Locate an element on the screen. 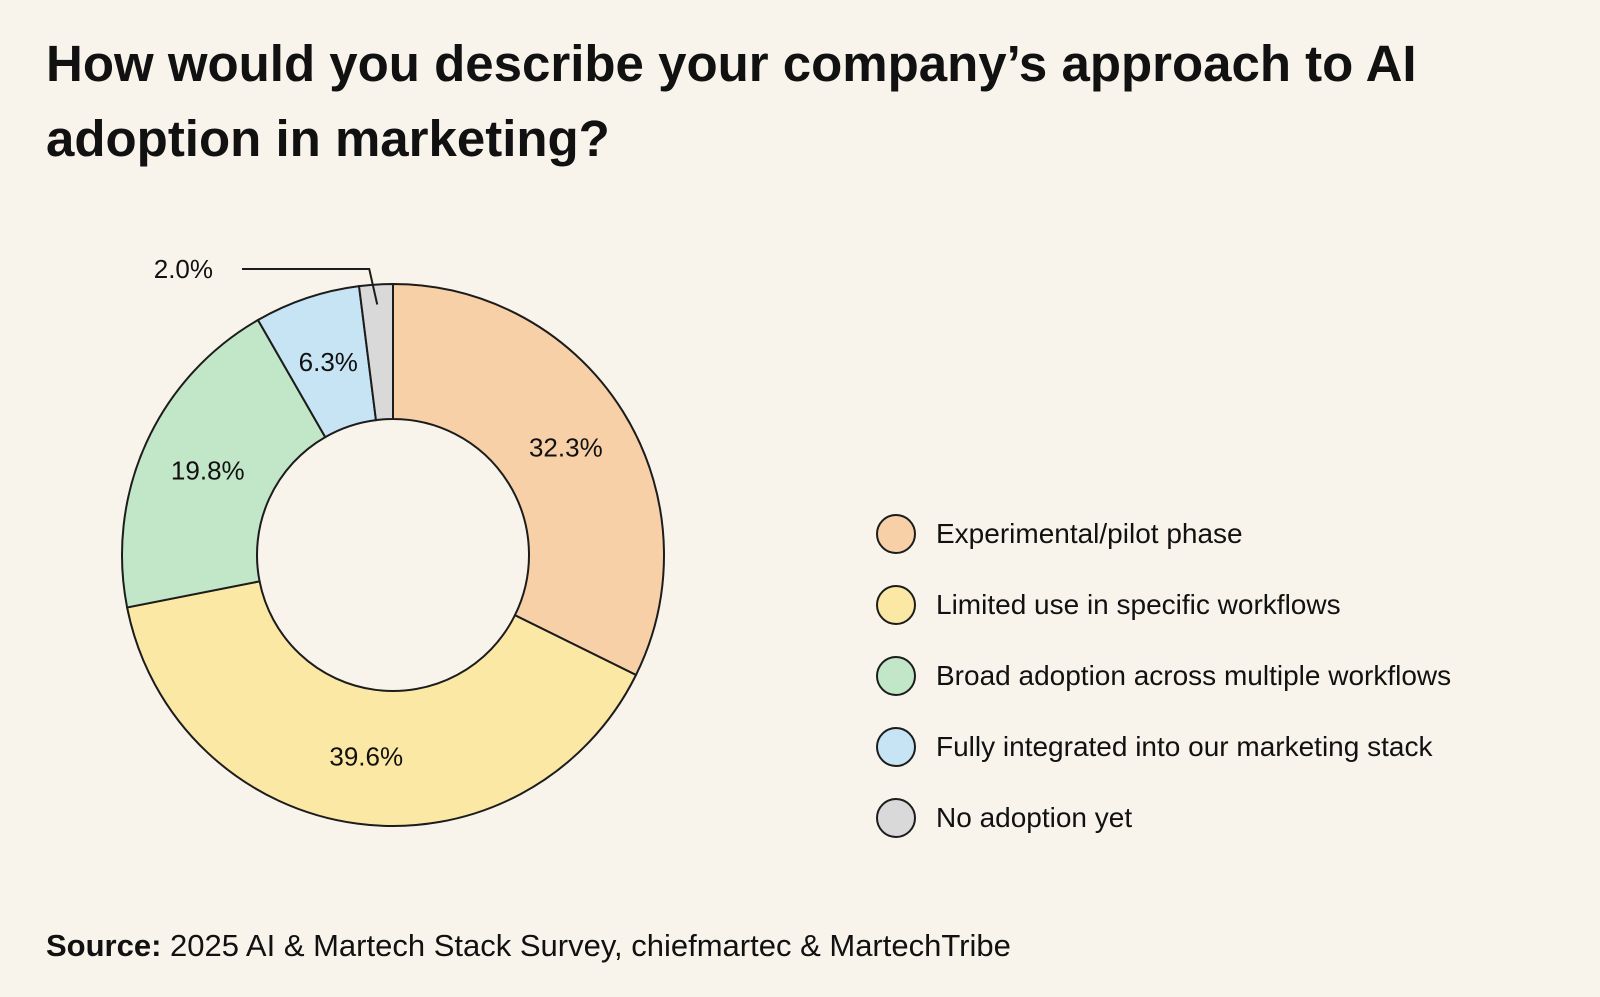 The height and width of the screenshot is (997, 1600). source-label: Source: is located at coordinates (104, 945).